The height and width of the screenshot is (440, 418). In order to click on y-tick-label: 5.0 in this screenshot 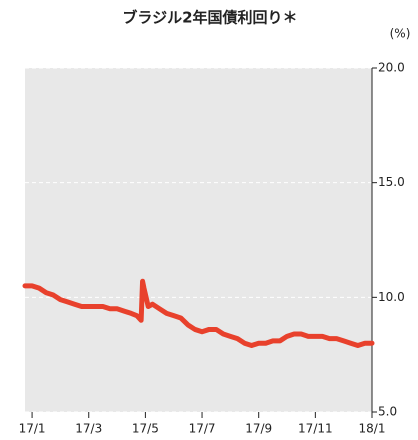, I will do `click(387, 412)`.